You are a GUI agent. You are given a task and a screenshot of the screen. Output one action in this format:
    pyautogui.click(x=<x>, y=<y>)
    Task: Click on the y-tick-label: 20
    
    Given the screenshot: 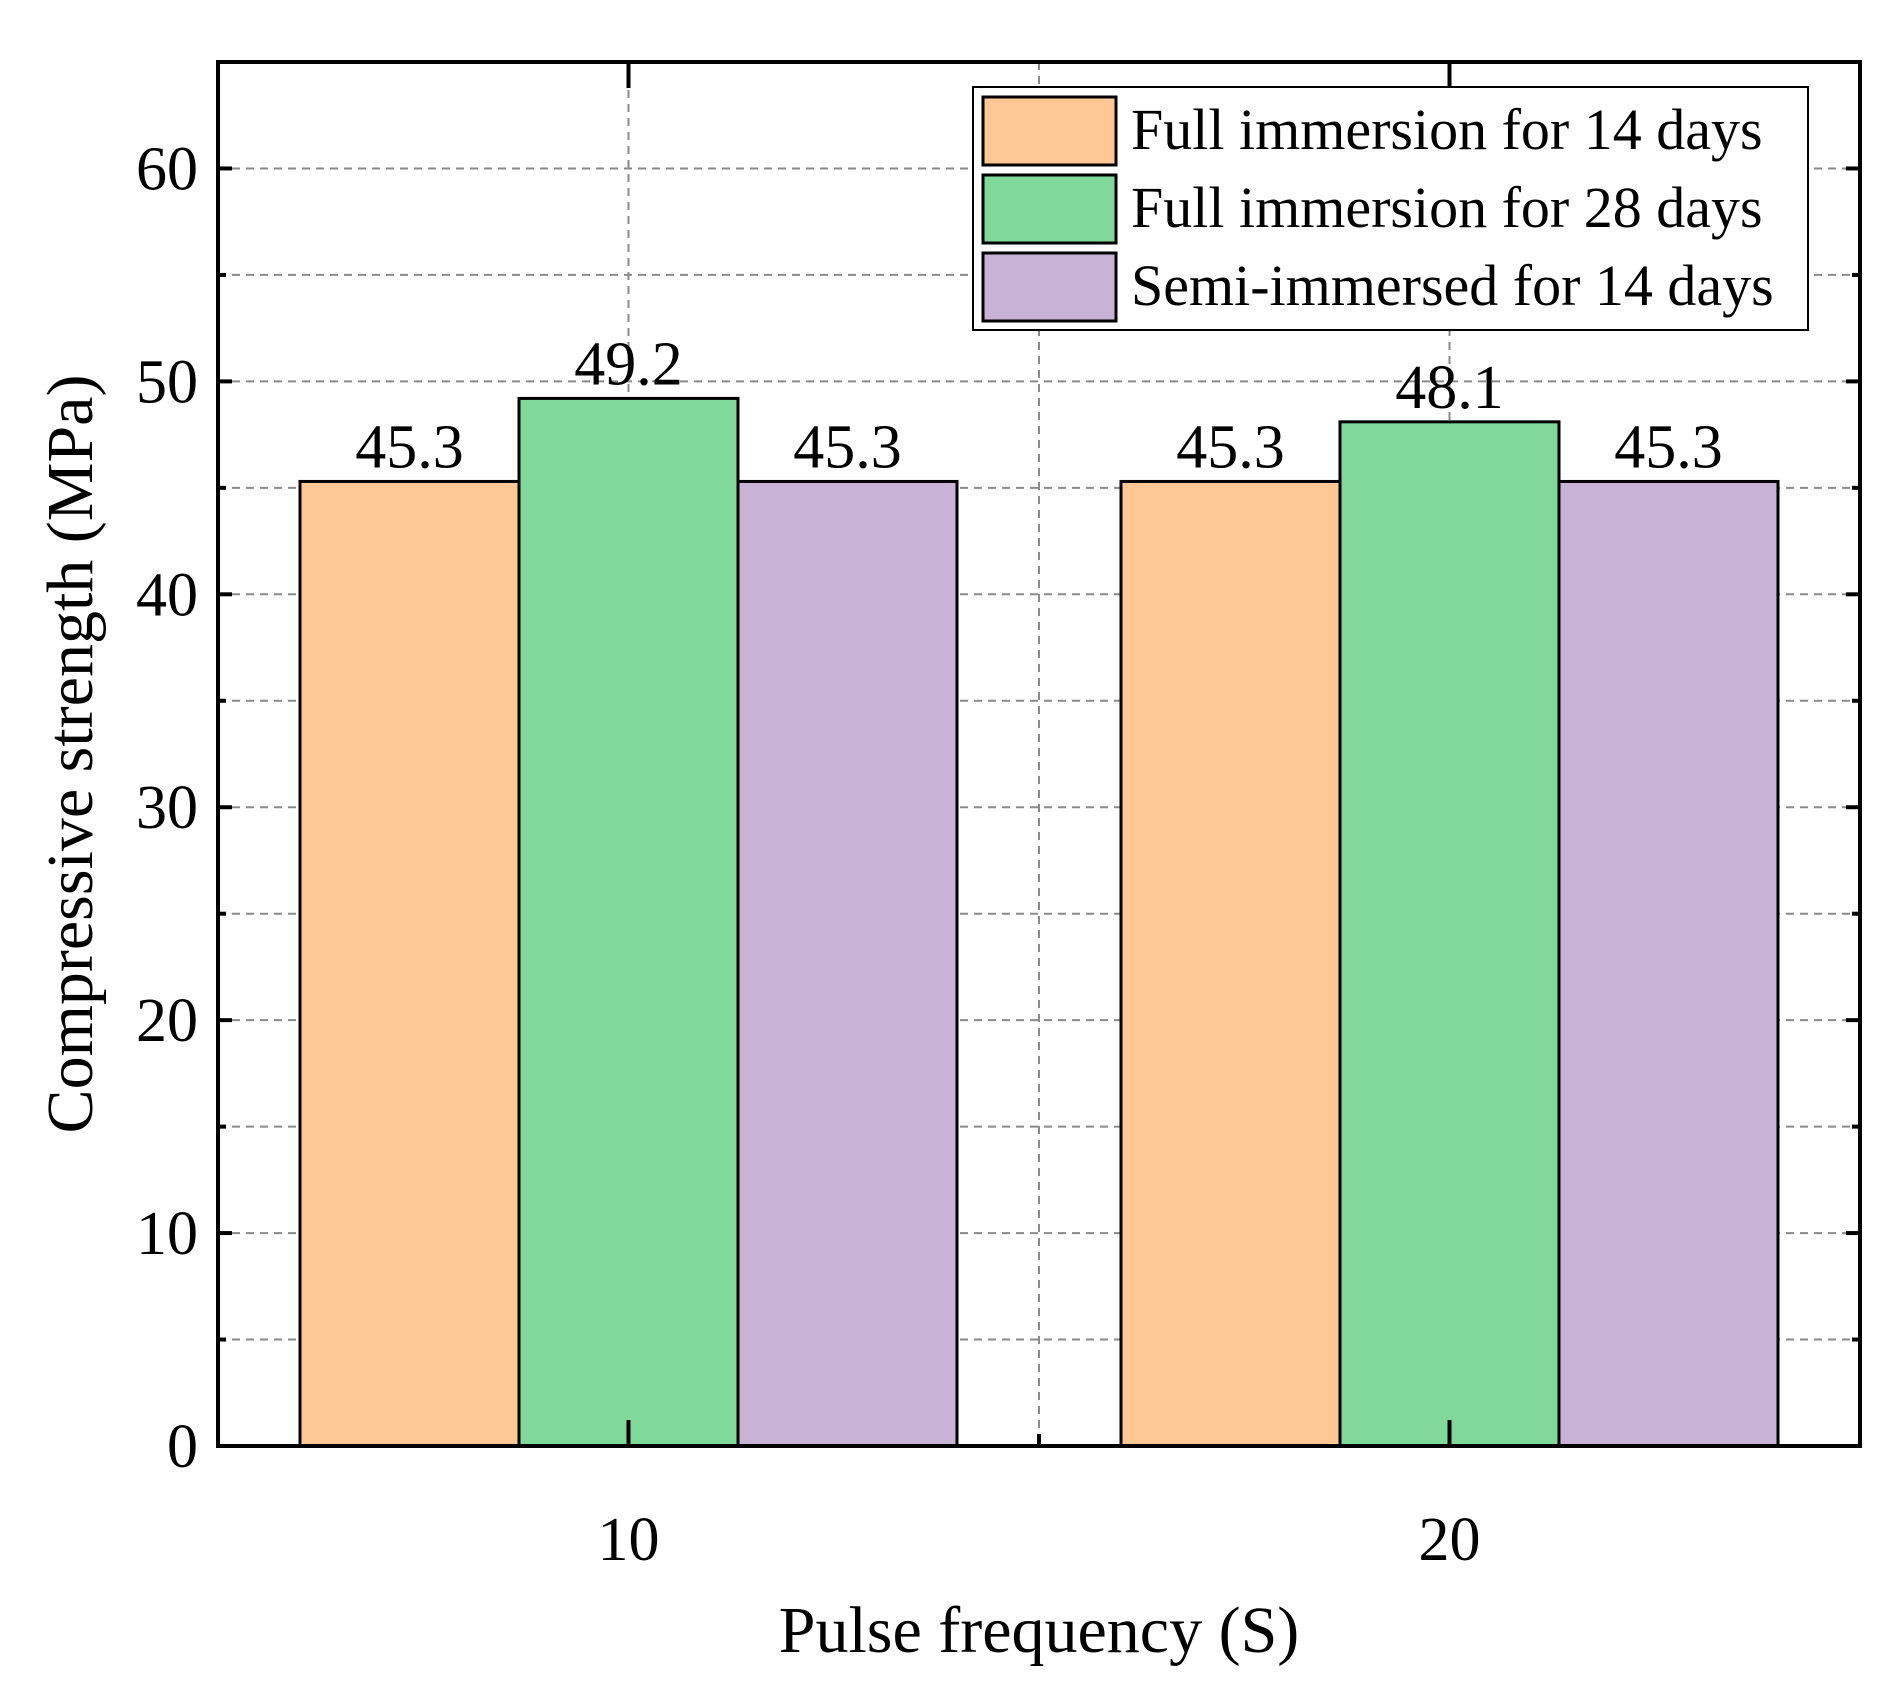 What is the action you would take?
    pyautogui.click(x=167, y=1021)
    